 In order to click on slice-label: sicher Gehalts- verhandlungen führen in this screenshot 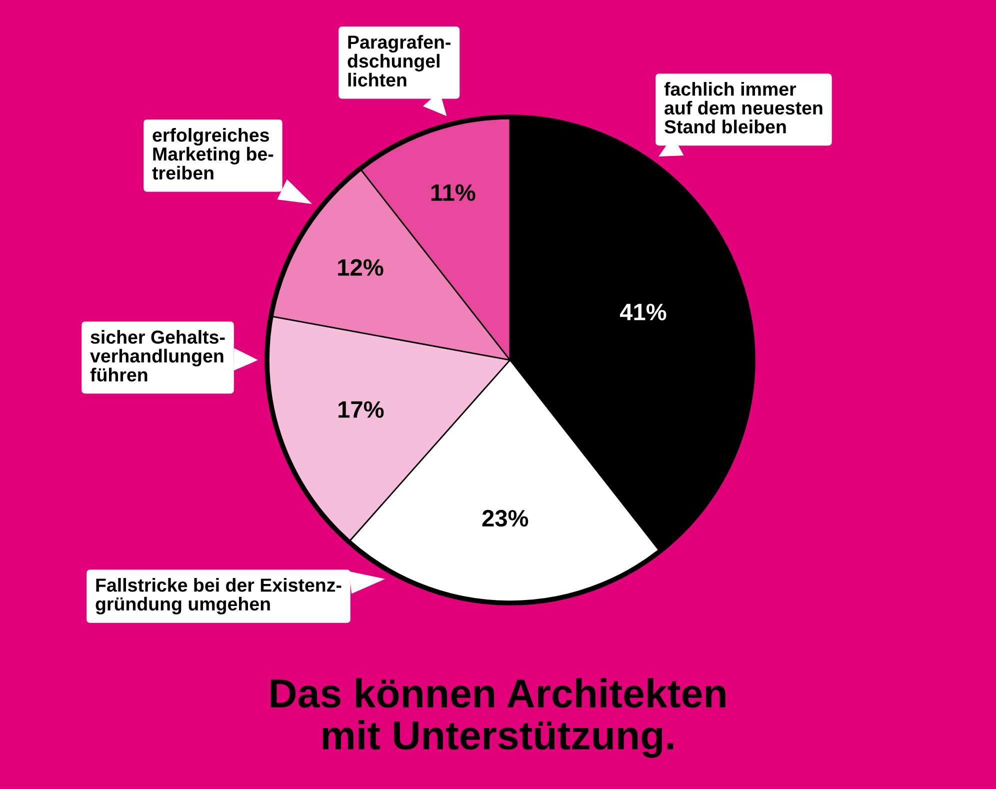, I will do `click(157, 356)`.